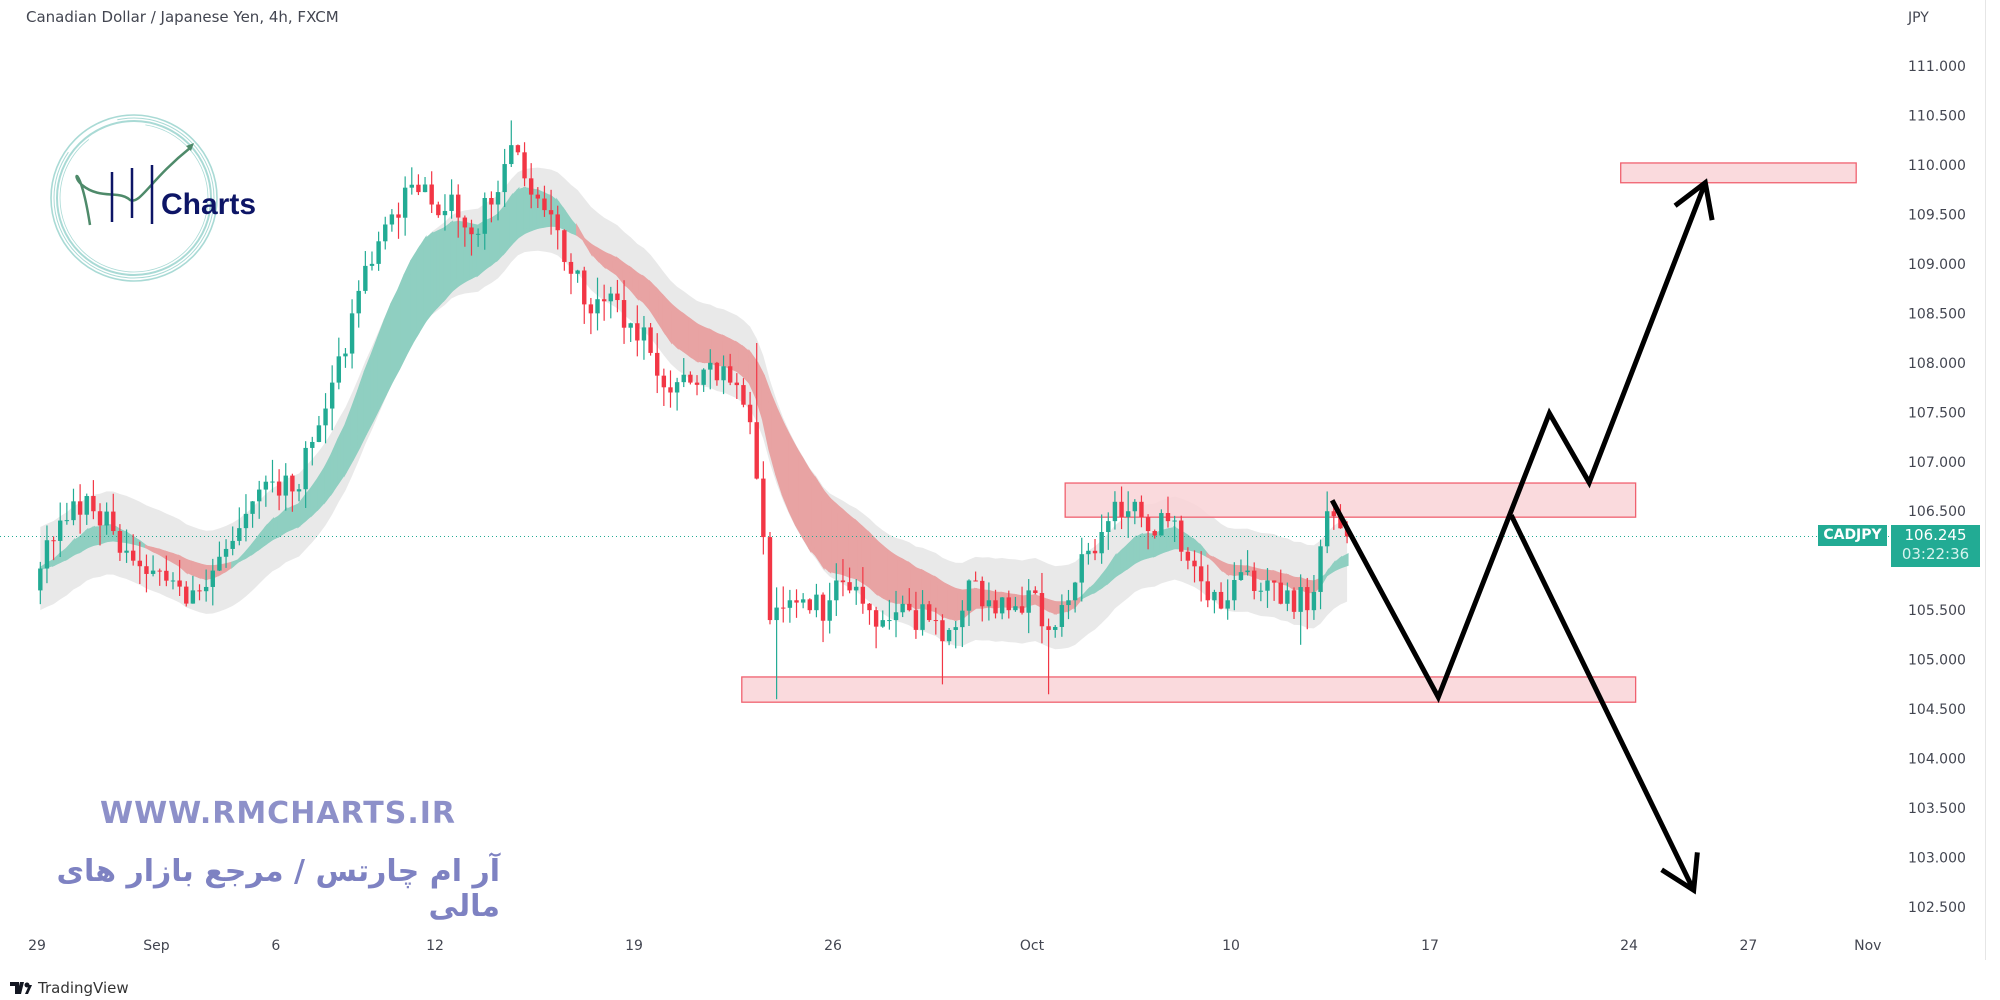 Image resolution: width=2000 pixels, height=1000 pixels. I want to click on y-tick-label: 106.500, so click(1937, 512).